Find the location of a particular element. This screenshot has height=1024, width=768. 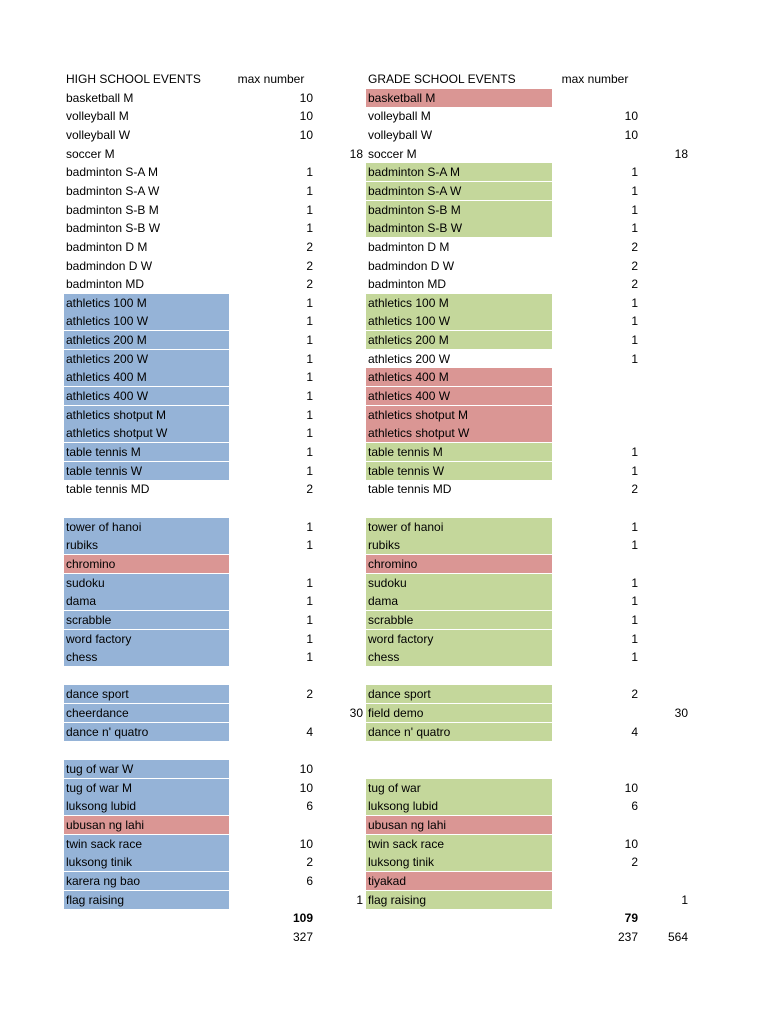

grade-school-max-number-cell: 6 is located at coordinates (634, 806).